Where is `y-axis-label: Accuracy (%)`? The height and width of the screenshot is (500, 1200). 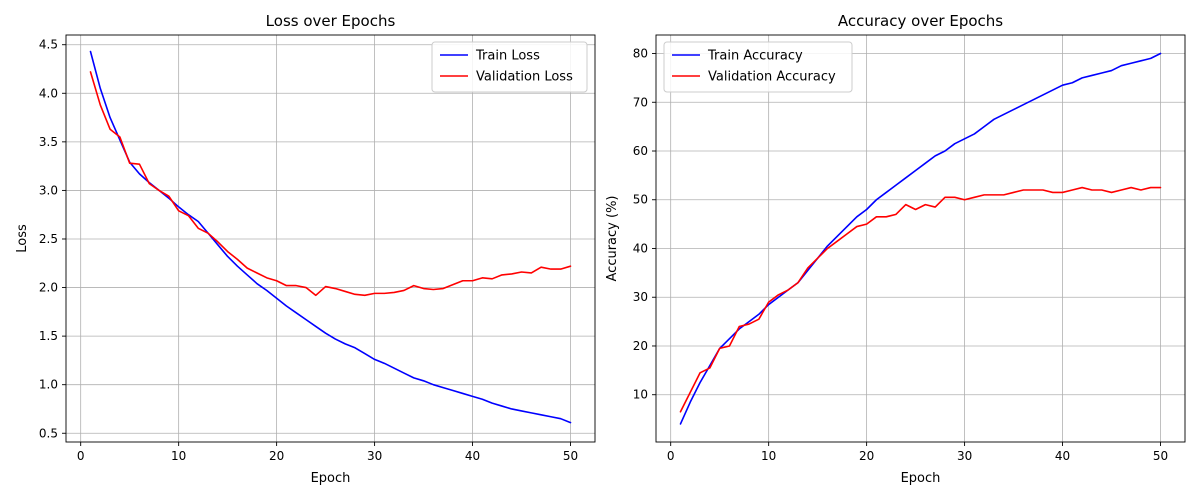 y-axis-label: Accuracy (%) is located at coordinates (612, 239).